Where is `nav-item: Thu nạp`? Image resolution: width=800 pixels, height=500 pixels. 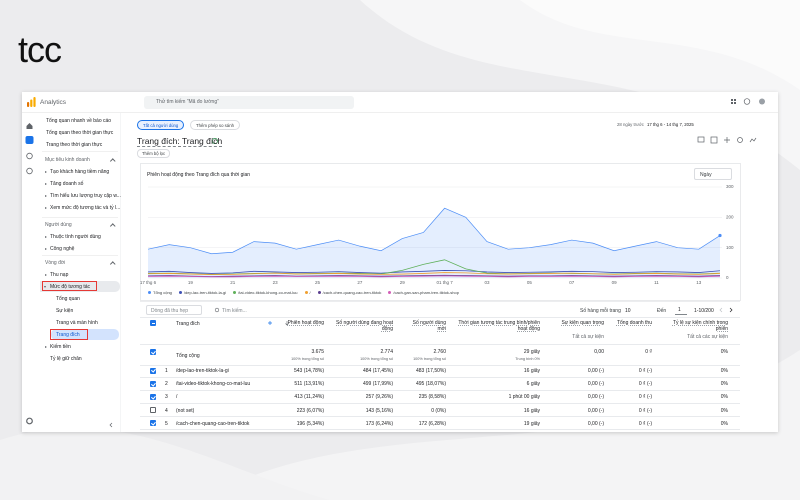
nav-item: Thu nạp is located at coordinates (59, 275).